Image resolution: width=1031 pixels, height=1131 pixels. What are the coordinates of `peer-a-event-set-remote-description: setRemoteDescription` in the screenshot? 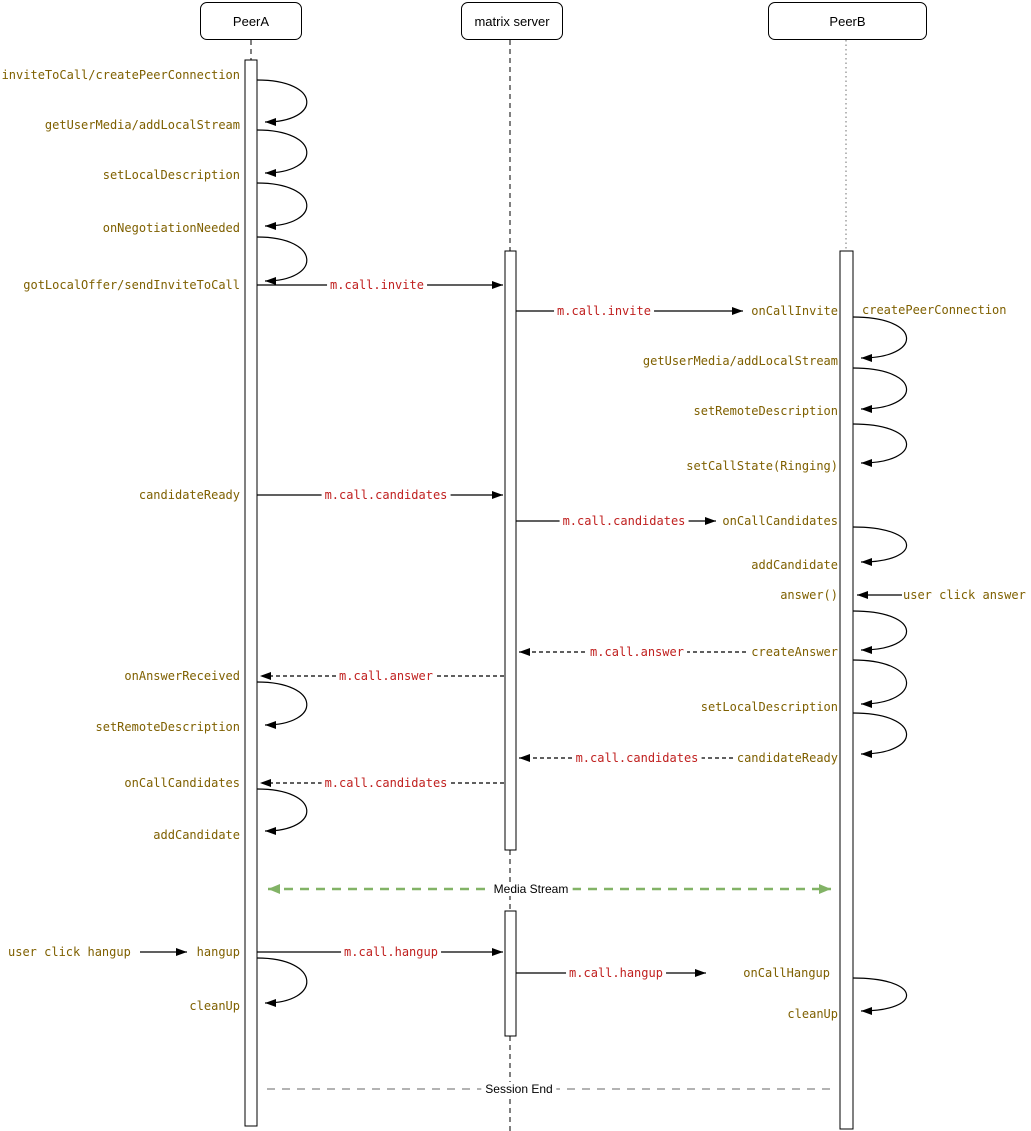 It's located at (168, 727).